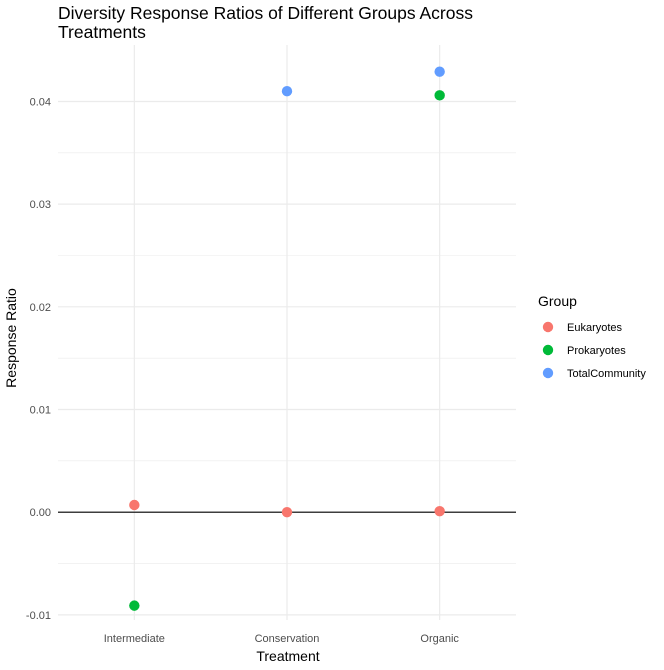 The height and width of the screenshot is (670, 664). Describe the element at coordinates (40, 205) in the screenshot. I see `y-tick-label: 0.03` at that location.